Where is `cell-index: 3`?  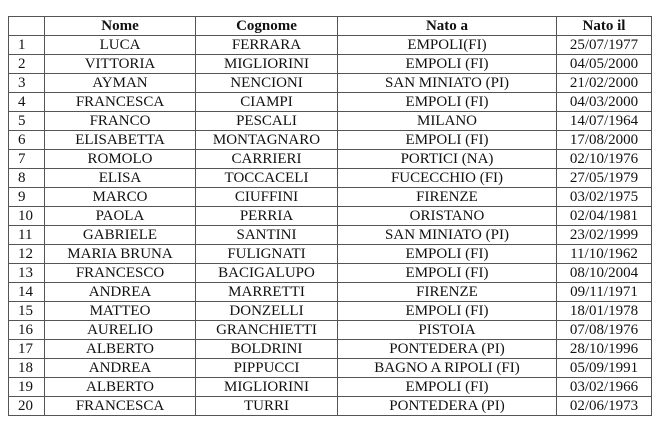
cell-index: 3 is located at coordinates (26, 83).